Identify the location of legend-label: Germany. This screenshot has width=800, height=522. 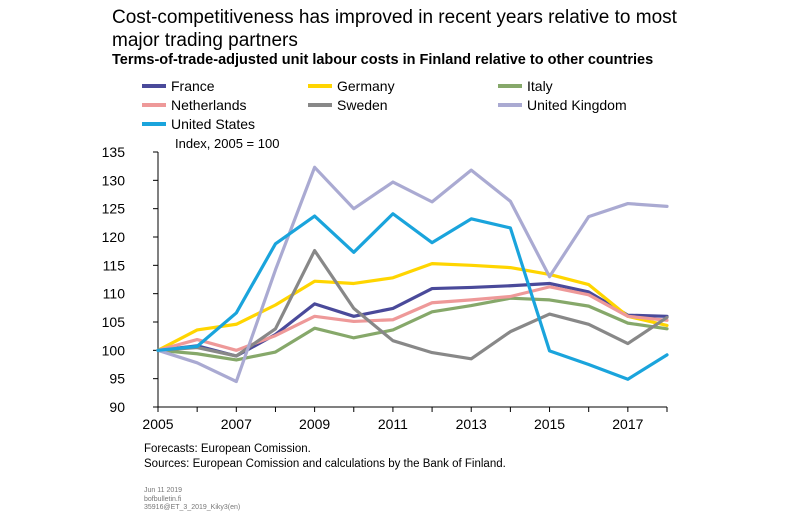
(366, 86).